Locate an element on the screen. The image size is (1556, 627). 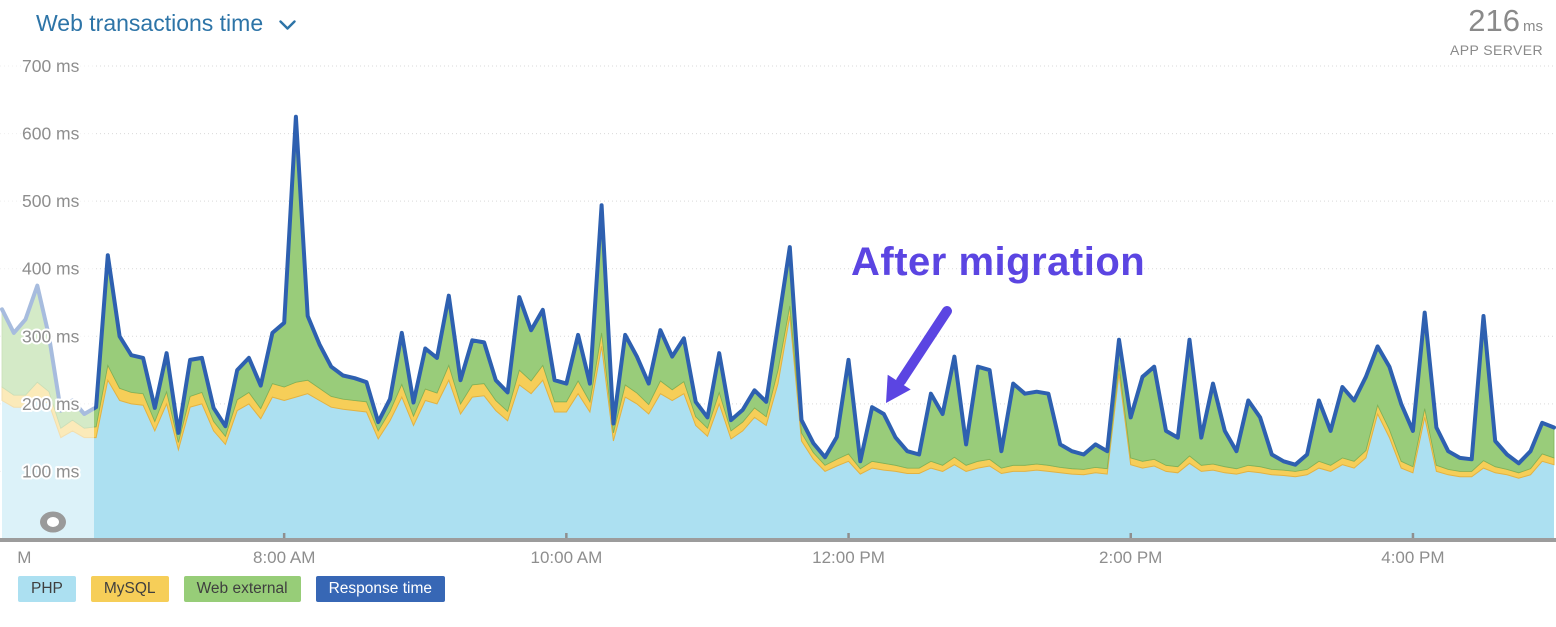
current-value-unit: ms is located at coordinates (1533, 26).